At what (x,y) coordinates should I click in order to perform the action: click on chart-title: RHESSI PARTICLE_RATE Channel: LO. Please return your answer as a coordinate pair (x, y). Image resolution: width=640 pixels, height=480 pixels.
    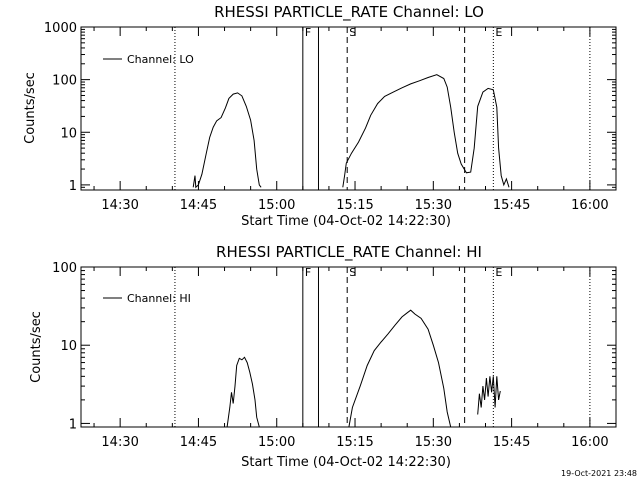
    Looking at the image, I should click on (349, 12).